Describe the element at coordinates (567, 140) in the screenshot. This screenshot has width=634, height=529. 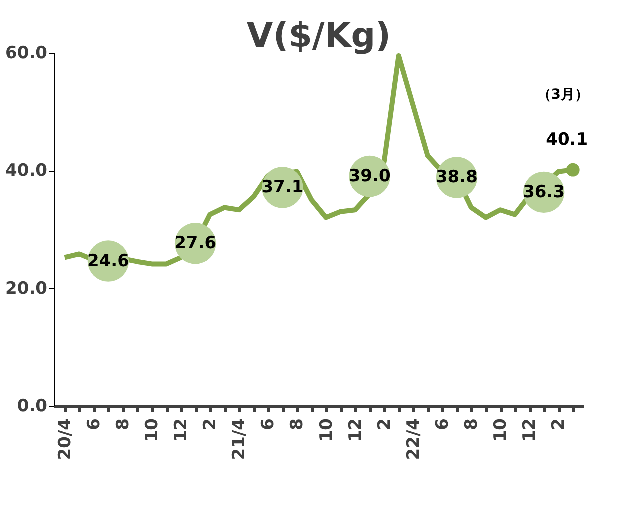
I see `data-label: 40.1` at that location.